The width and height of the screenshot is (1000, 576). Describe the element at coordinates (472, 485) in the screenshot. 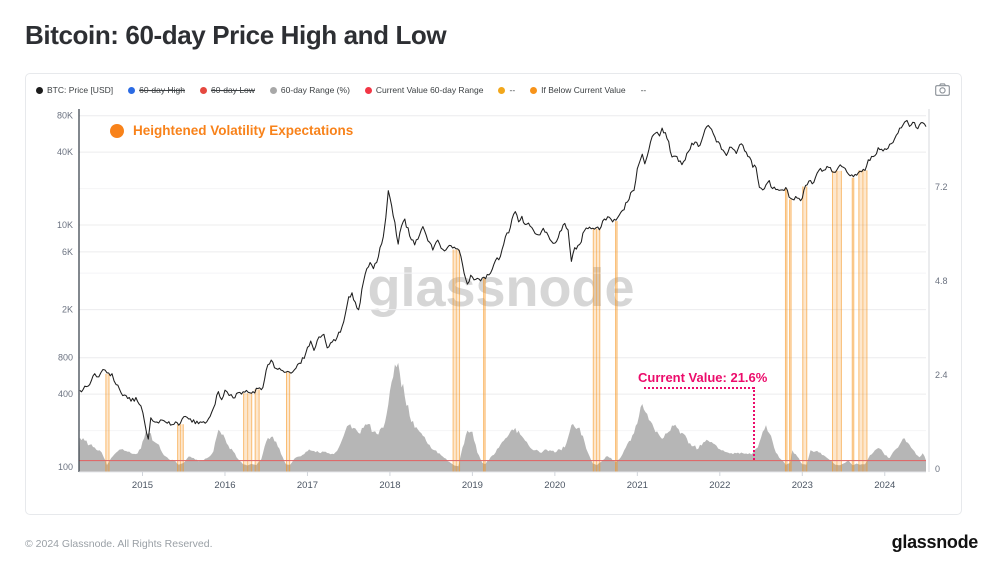

I see `svg-text: 2019` at that location.